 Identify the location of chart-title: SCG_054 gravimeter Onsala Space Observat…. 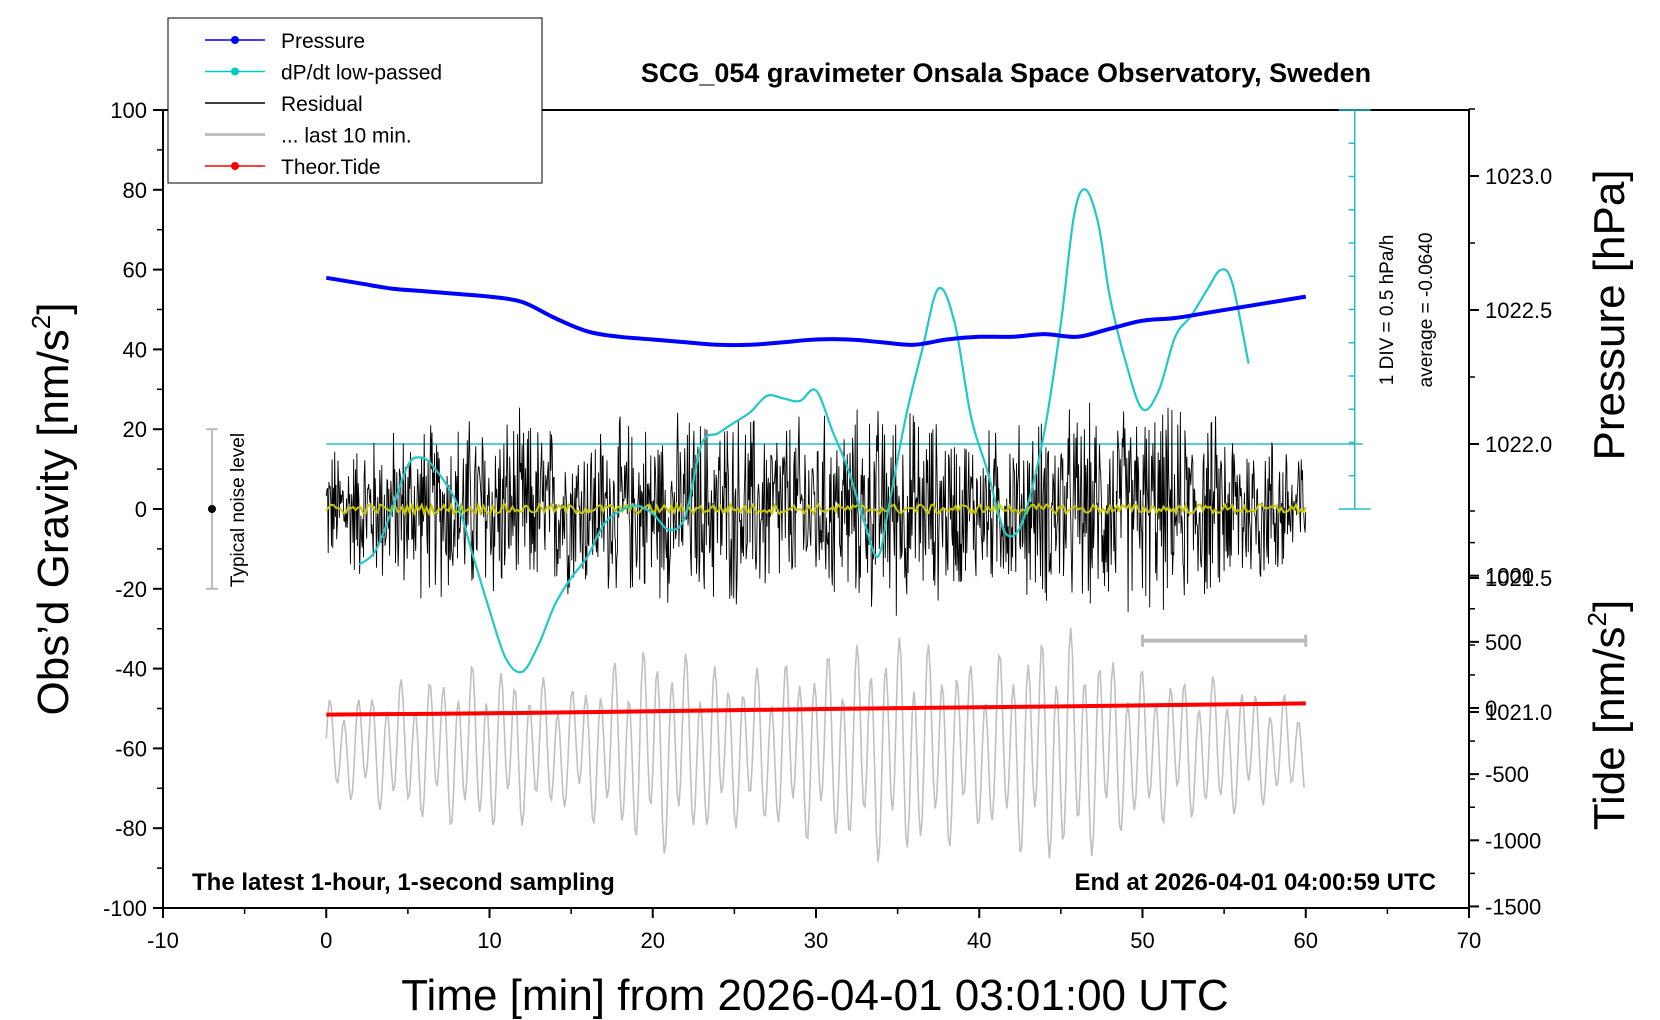
(1006, 73).